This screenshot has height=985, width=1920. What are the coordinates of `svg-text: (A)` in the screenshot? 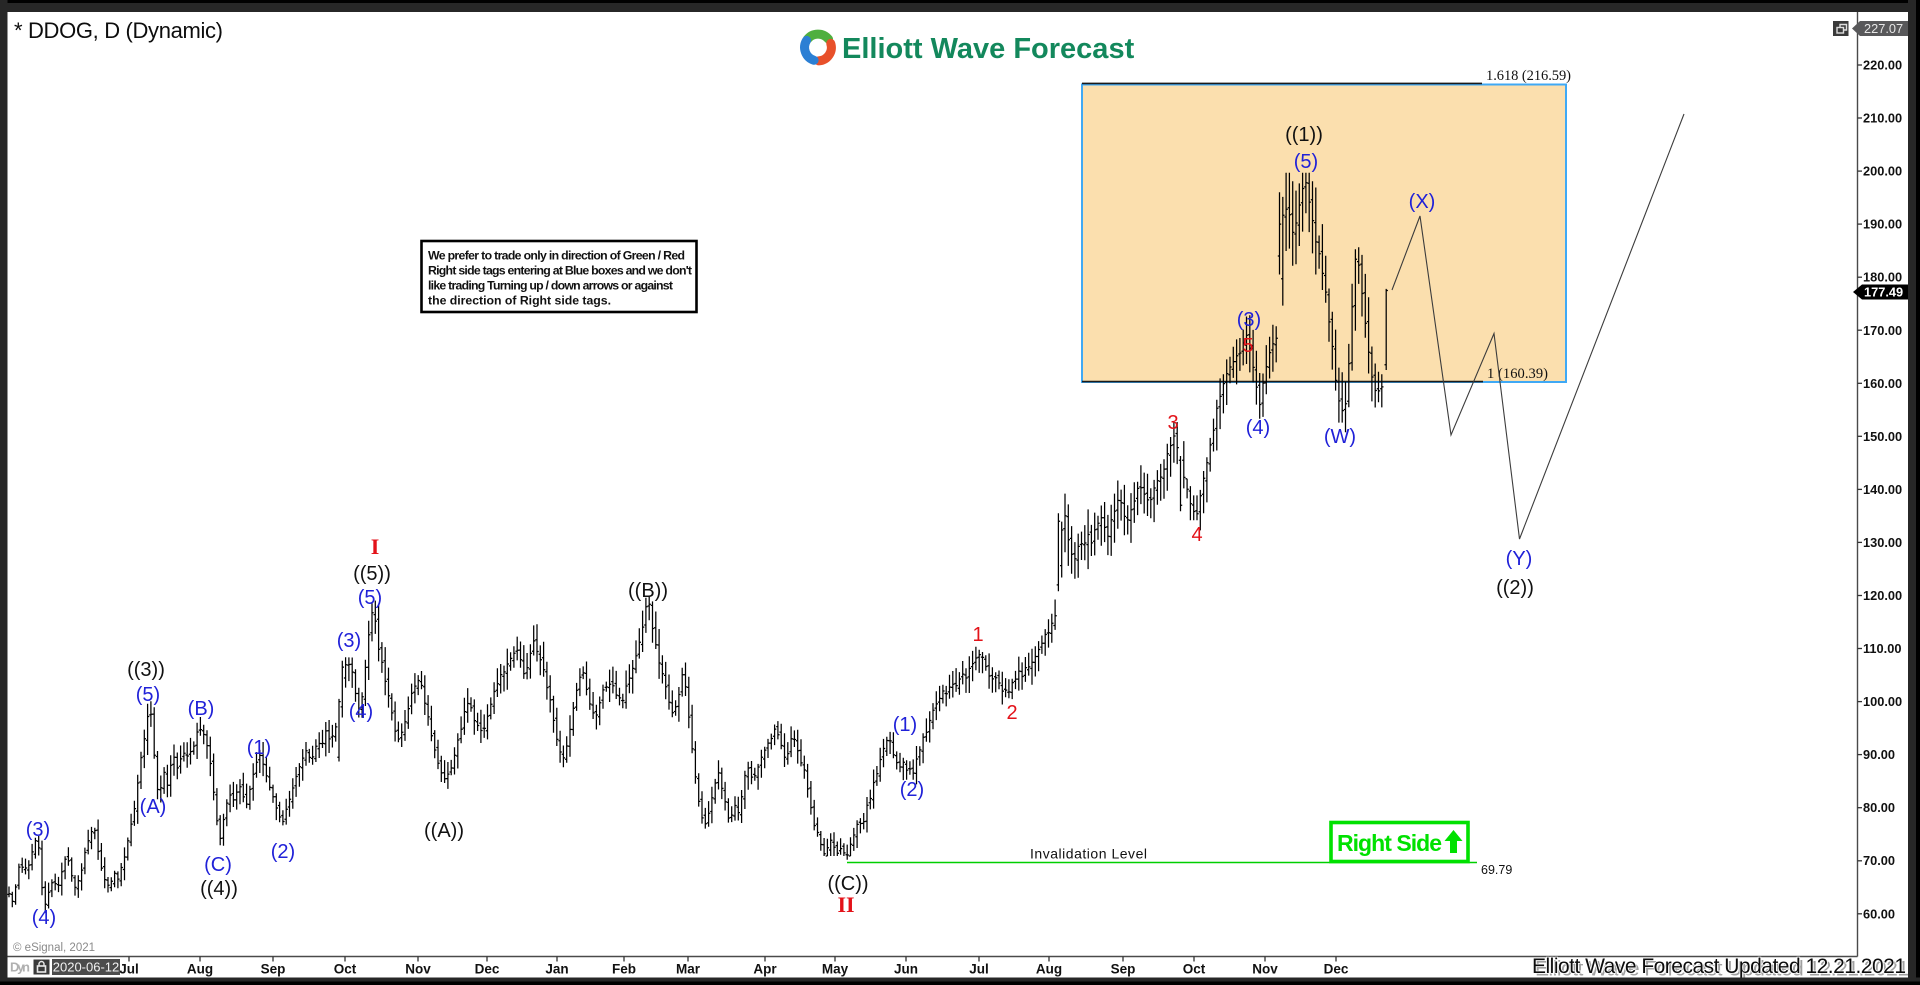 It's located at (153, 807).